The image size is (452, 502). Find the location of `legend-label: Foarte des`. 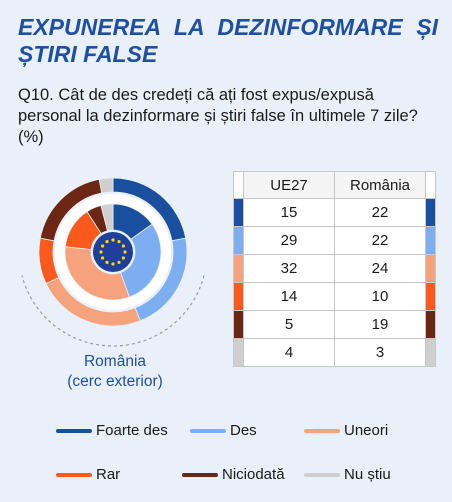

legend-label: Foarte des is located at coordinates (132, 430).